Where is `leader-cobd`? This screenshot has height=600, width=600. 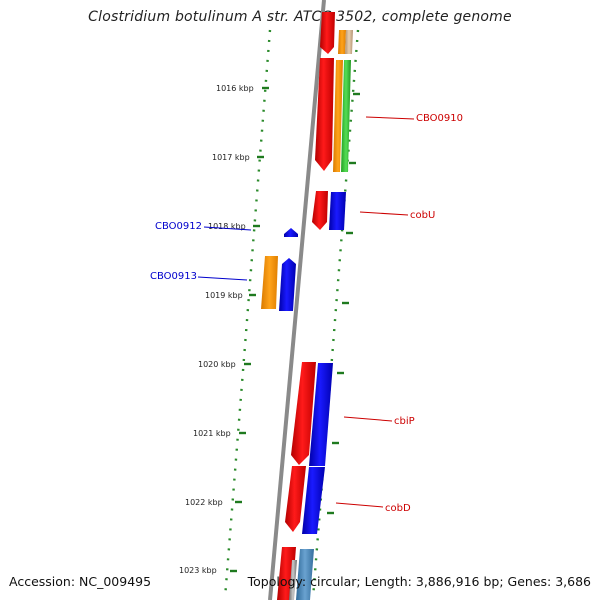 leader-cobd is located at coordinates (359, 505).